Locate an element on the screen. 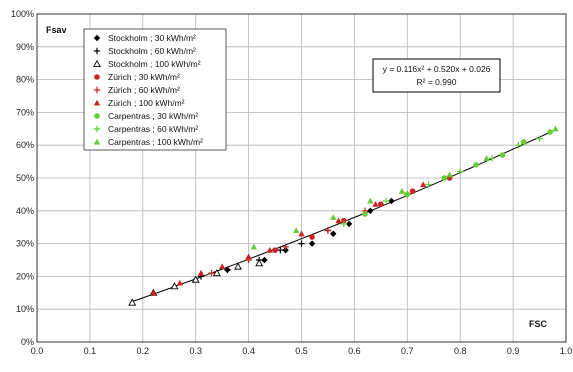 This screenshot has height=372, width=573. y-tick-label: 60% is located at coordinates (25, 145).